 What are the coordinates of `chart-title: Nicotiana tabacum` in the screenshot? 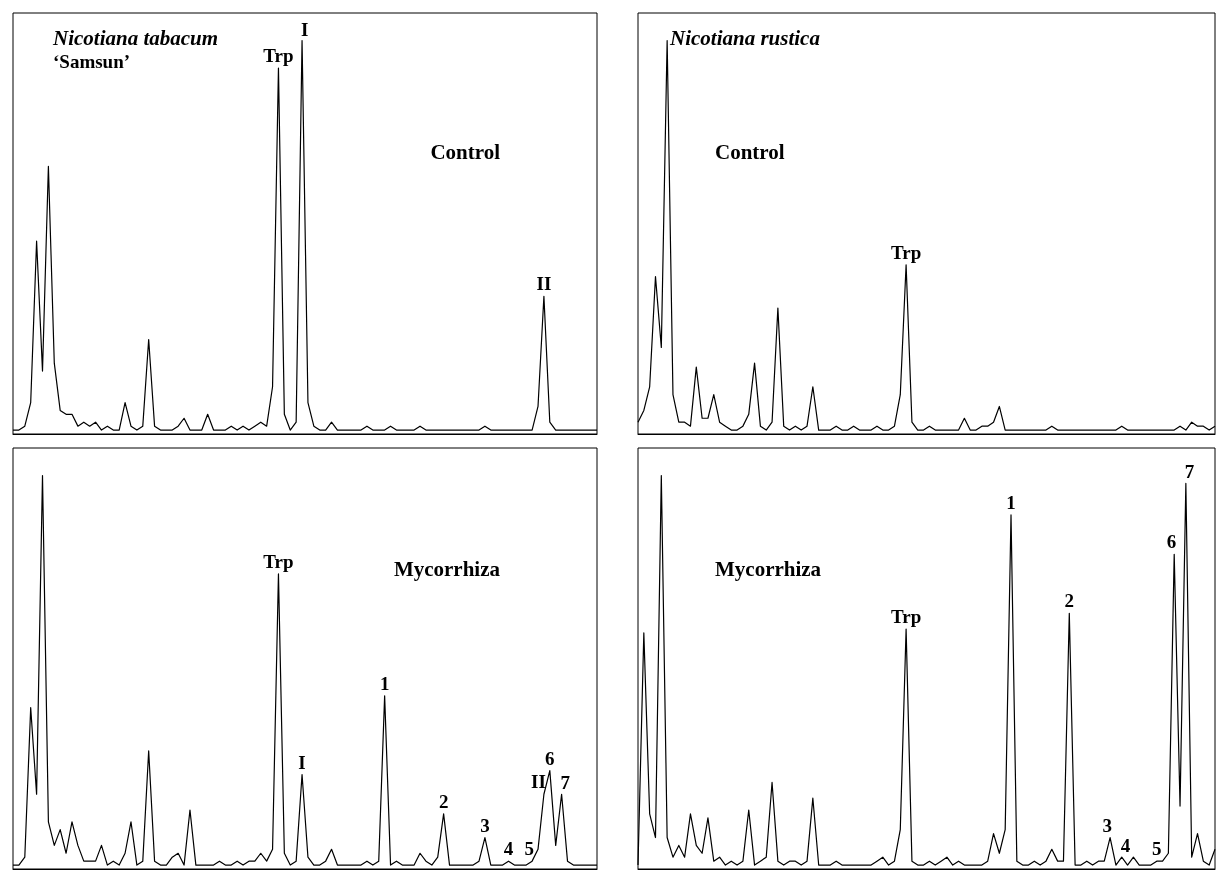 It's located at (135, 37).